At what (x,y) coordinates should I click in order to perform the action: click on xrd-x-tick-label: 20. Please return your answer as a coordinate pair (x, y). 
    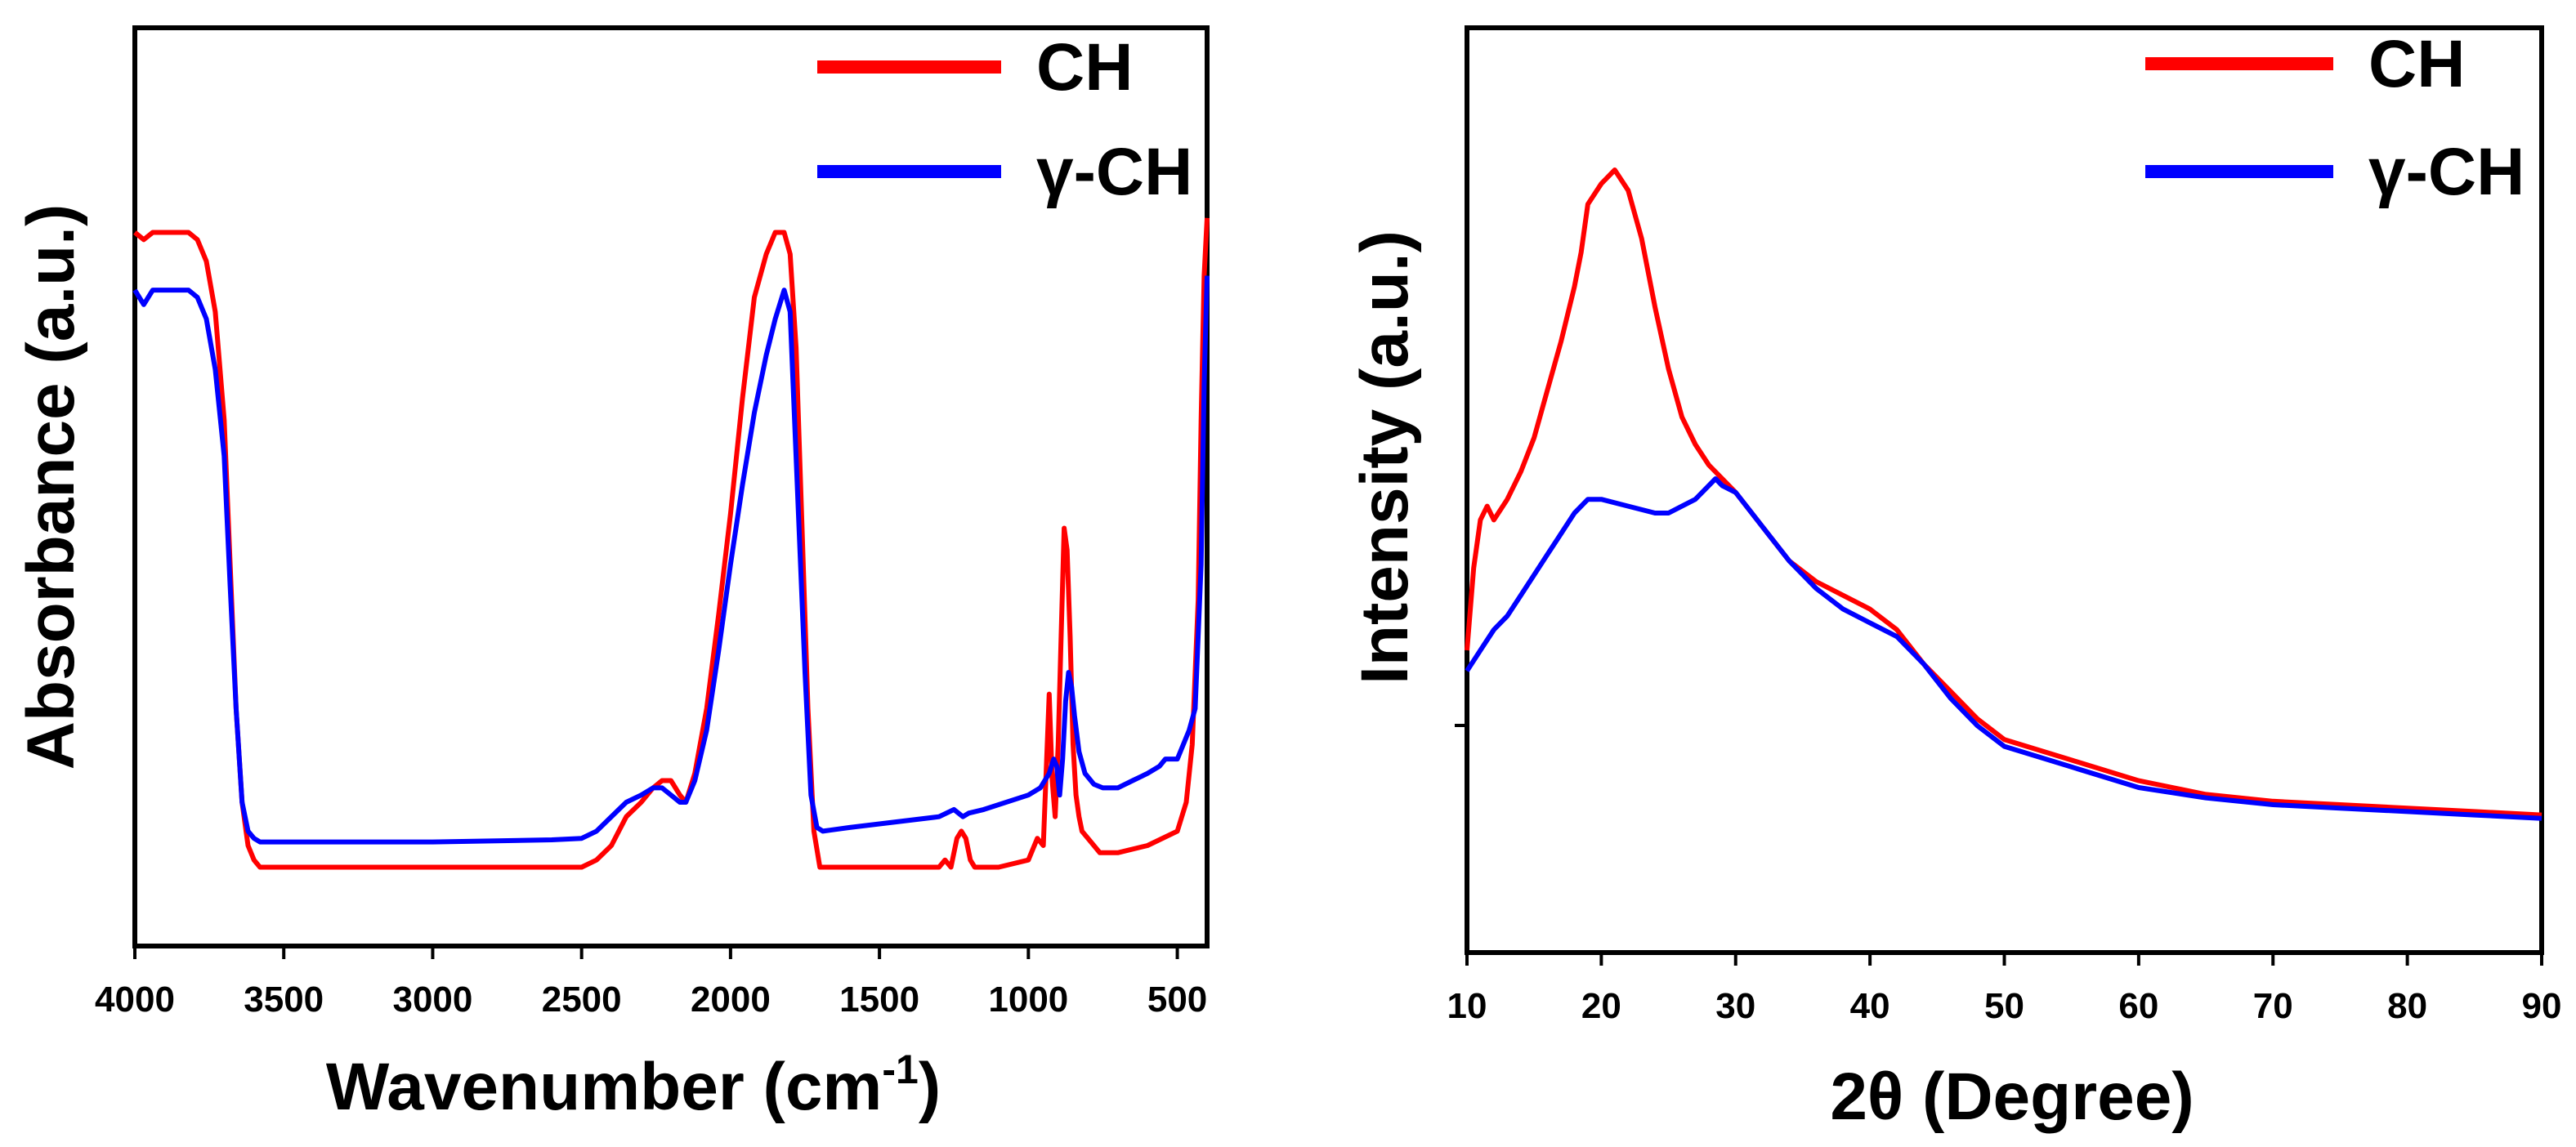
    Looking at the image, I should click on (1601, 1006).